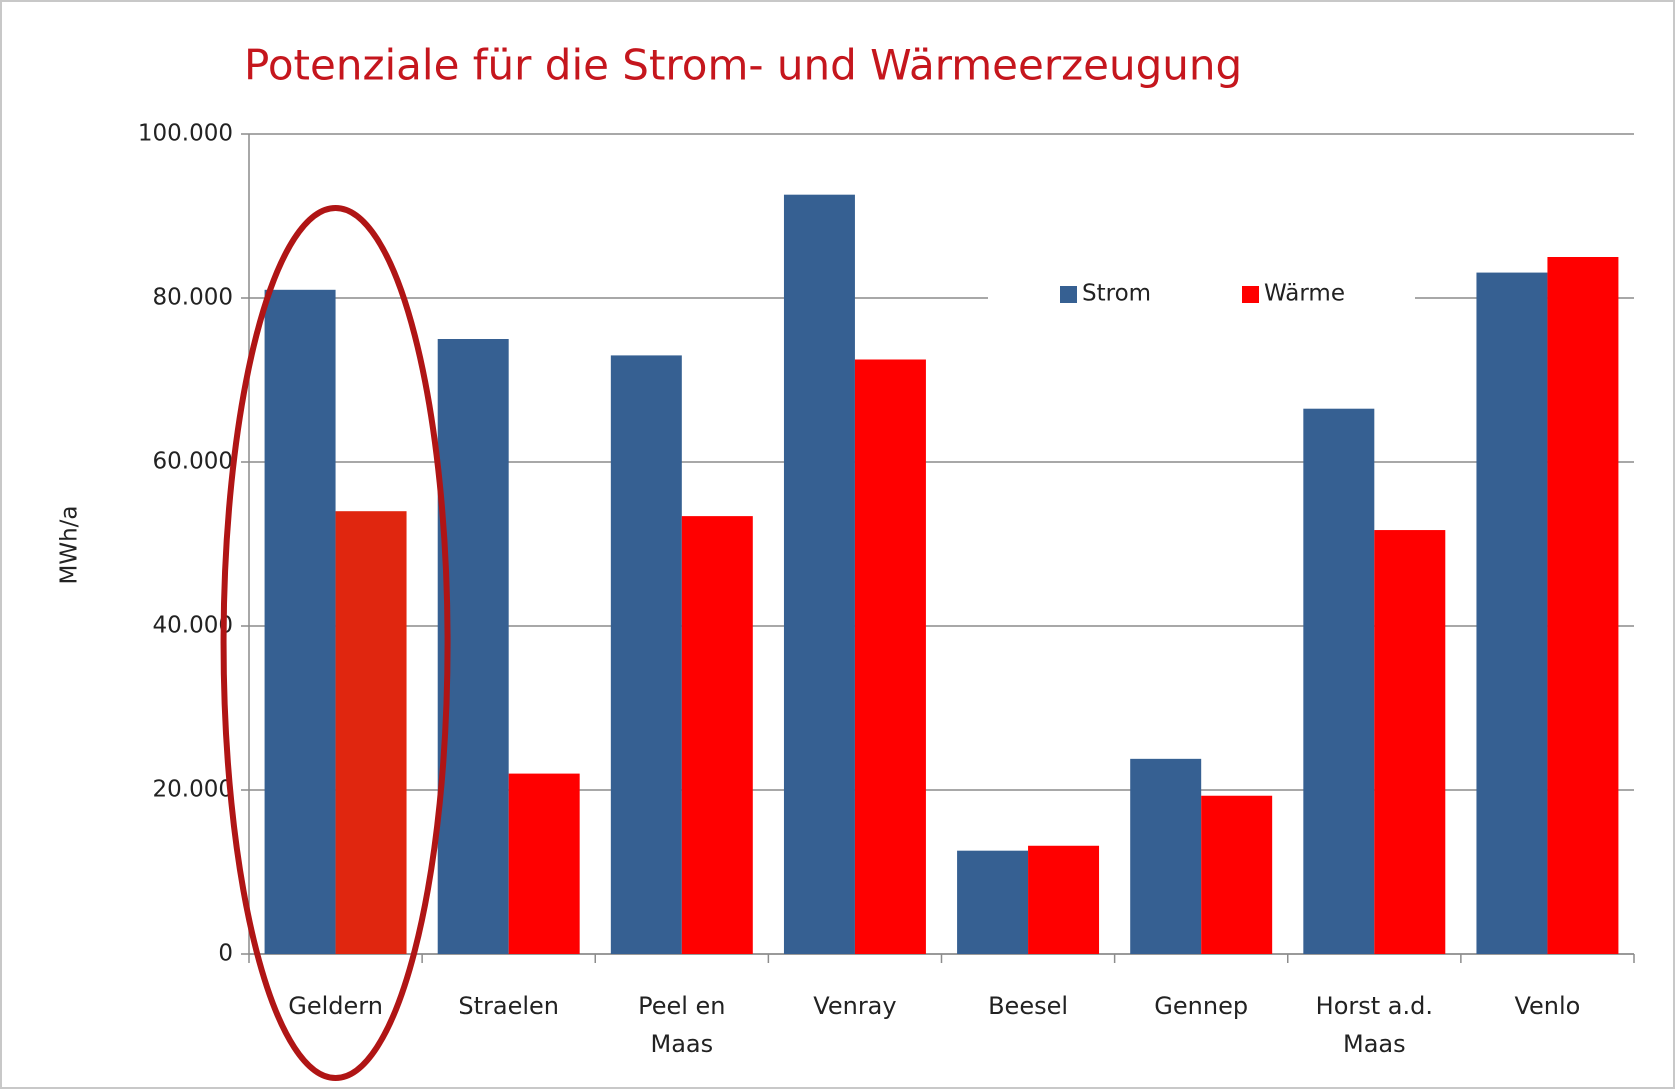 The height and width of the screenshot is (1089, 1675). I want to click on y-axis-label: MWh/a, so click(70, 544).